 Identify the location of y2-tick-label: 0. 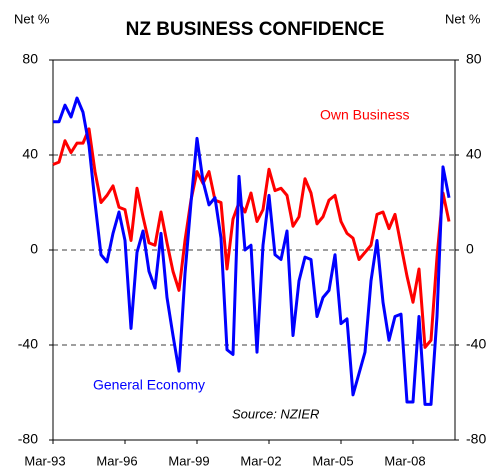
(470, 249).